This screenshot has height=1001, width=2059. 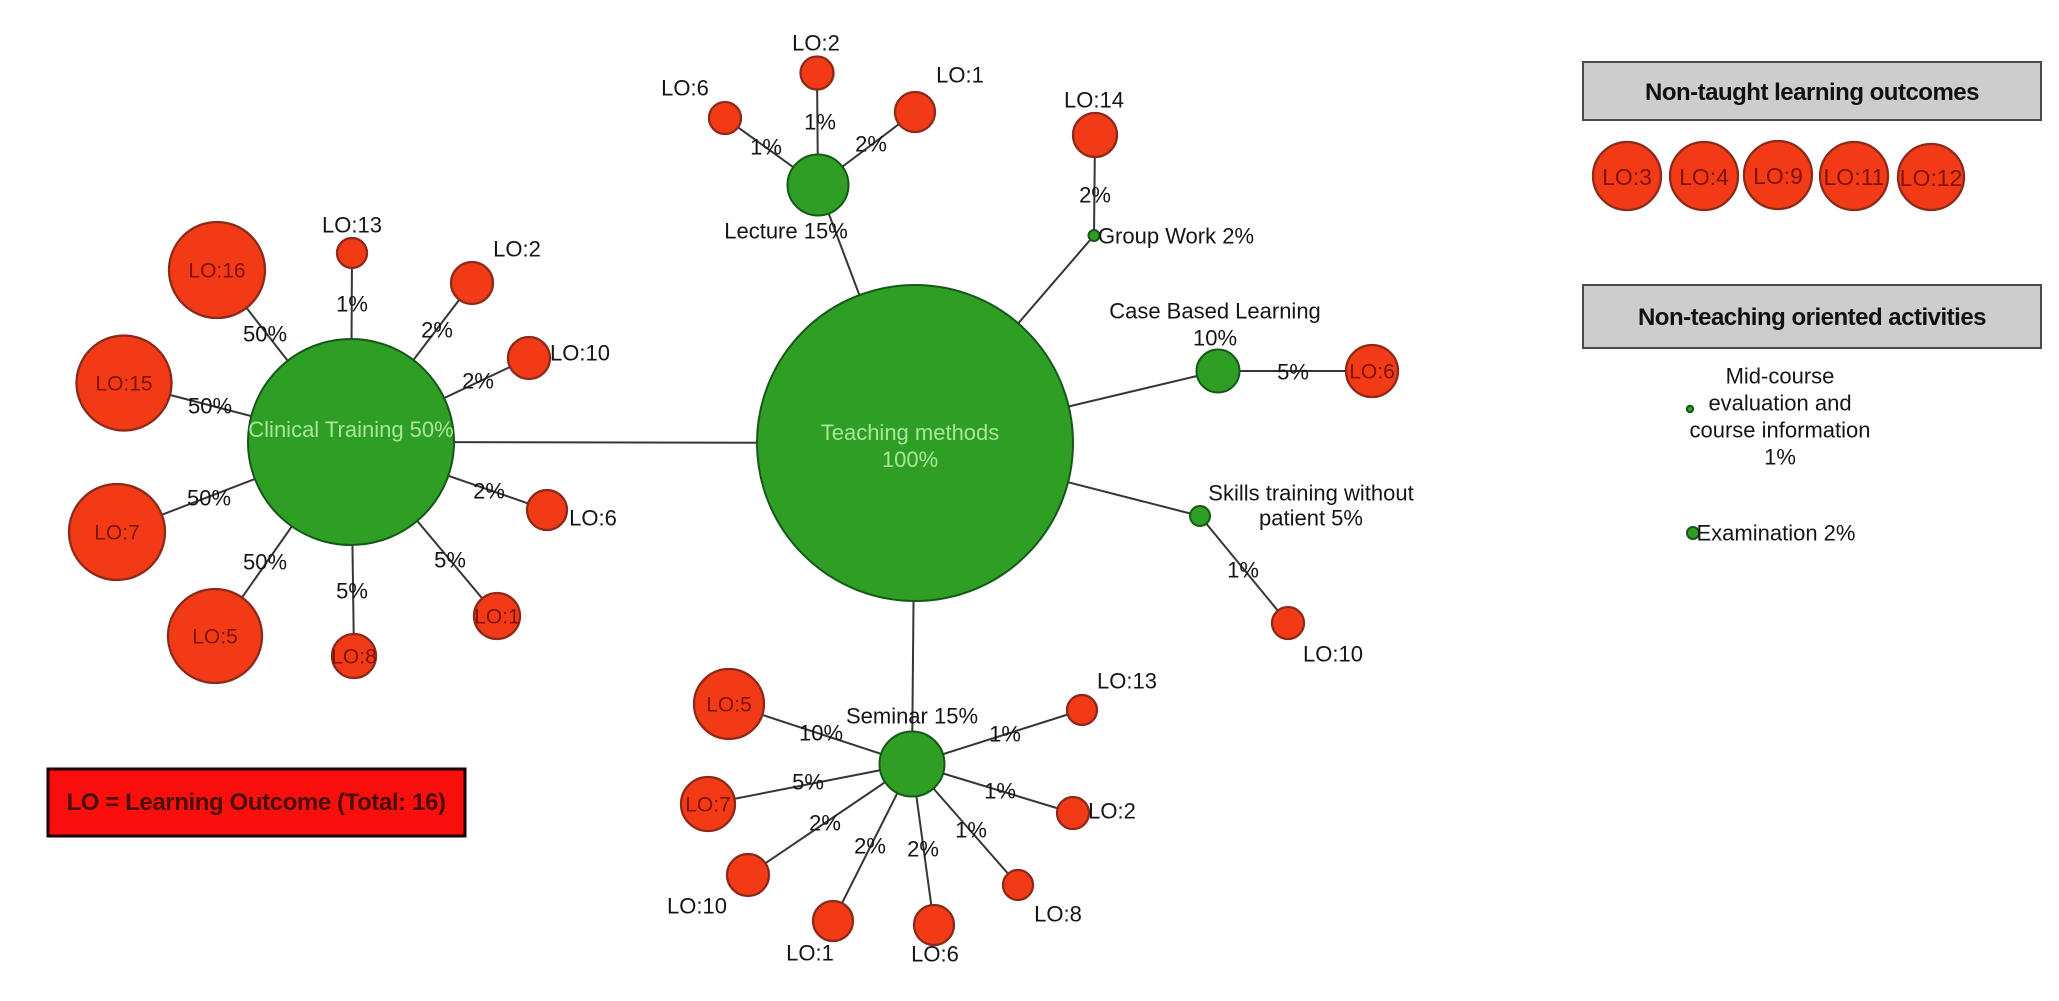 I want to click on svg-text: Clinical Training 50%, so click(x=350, y=429).